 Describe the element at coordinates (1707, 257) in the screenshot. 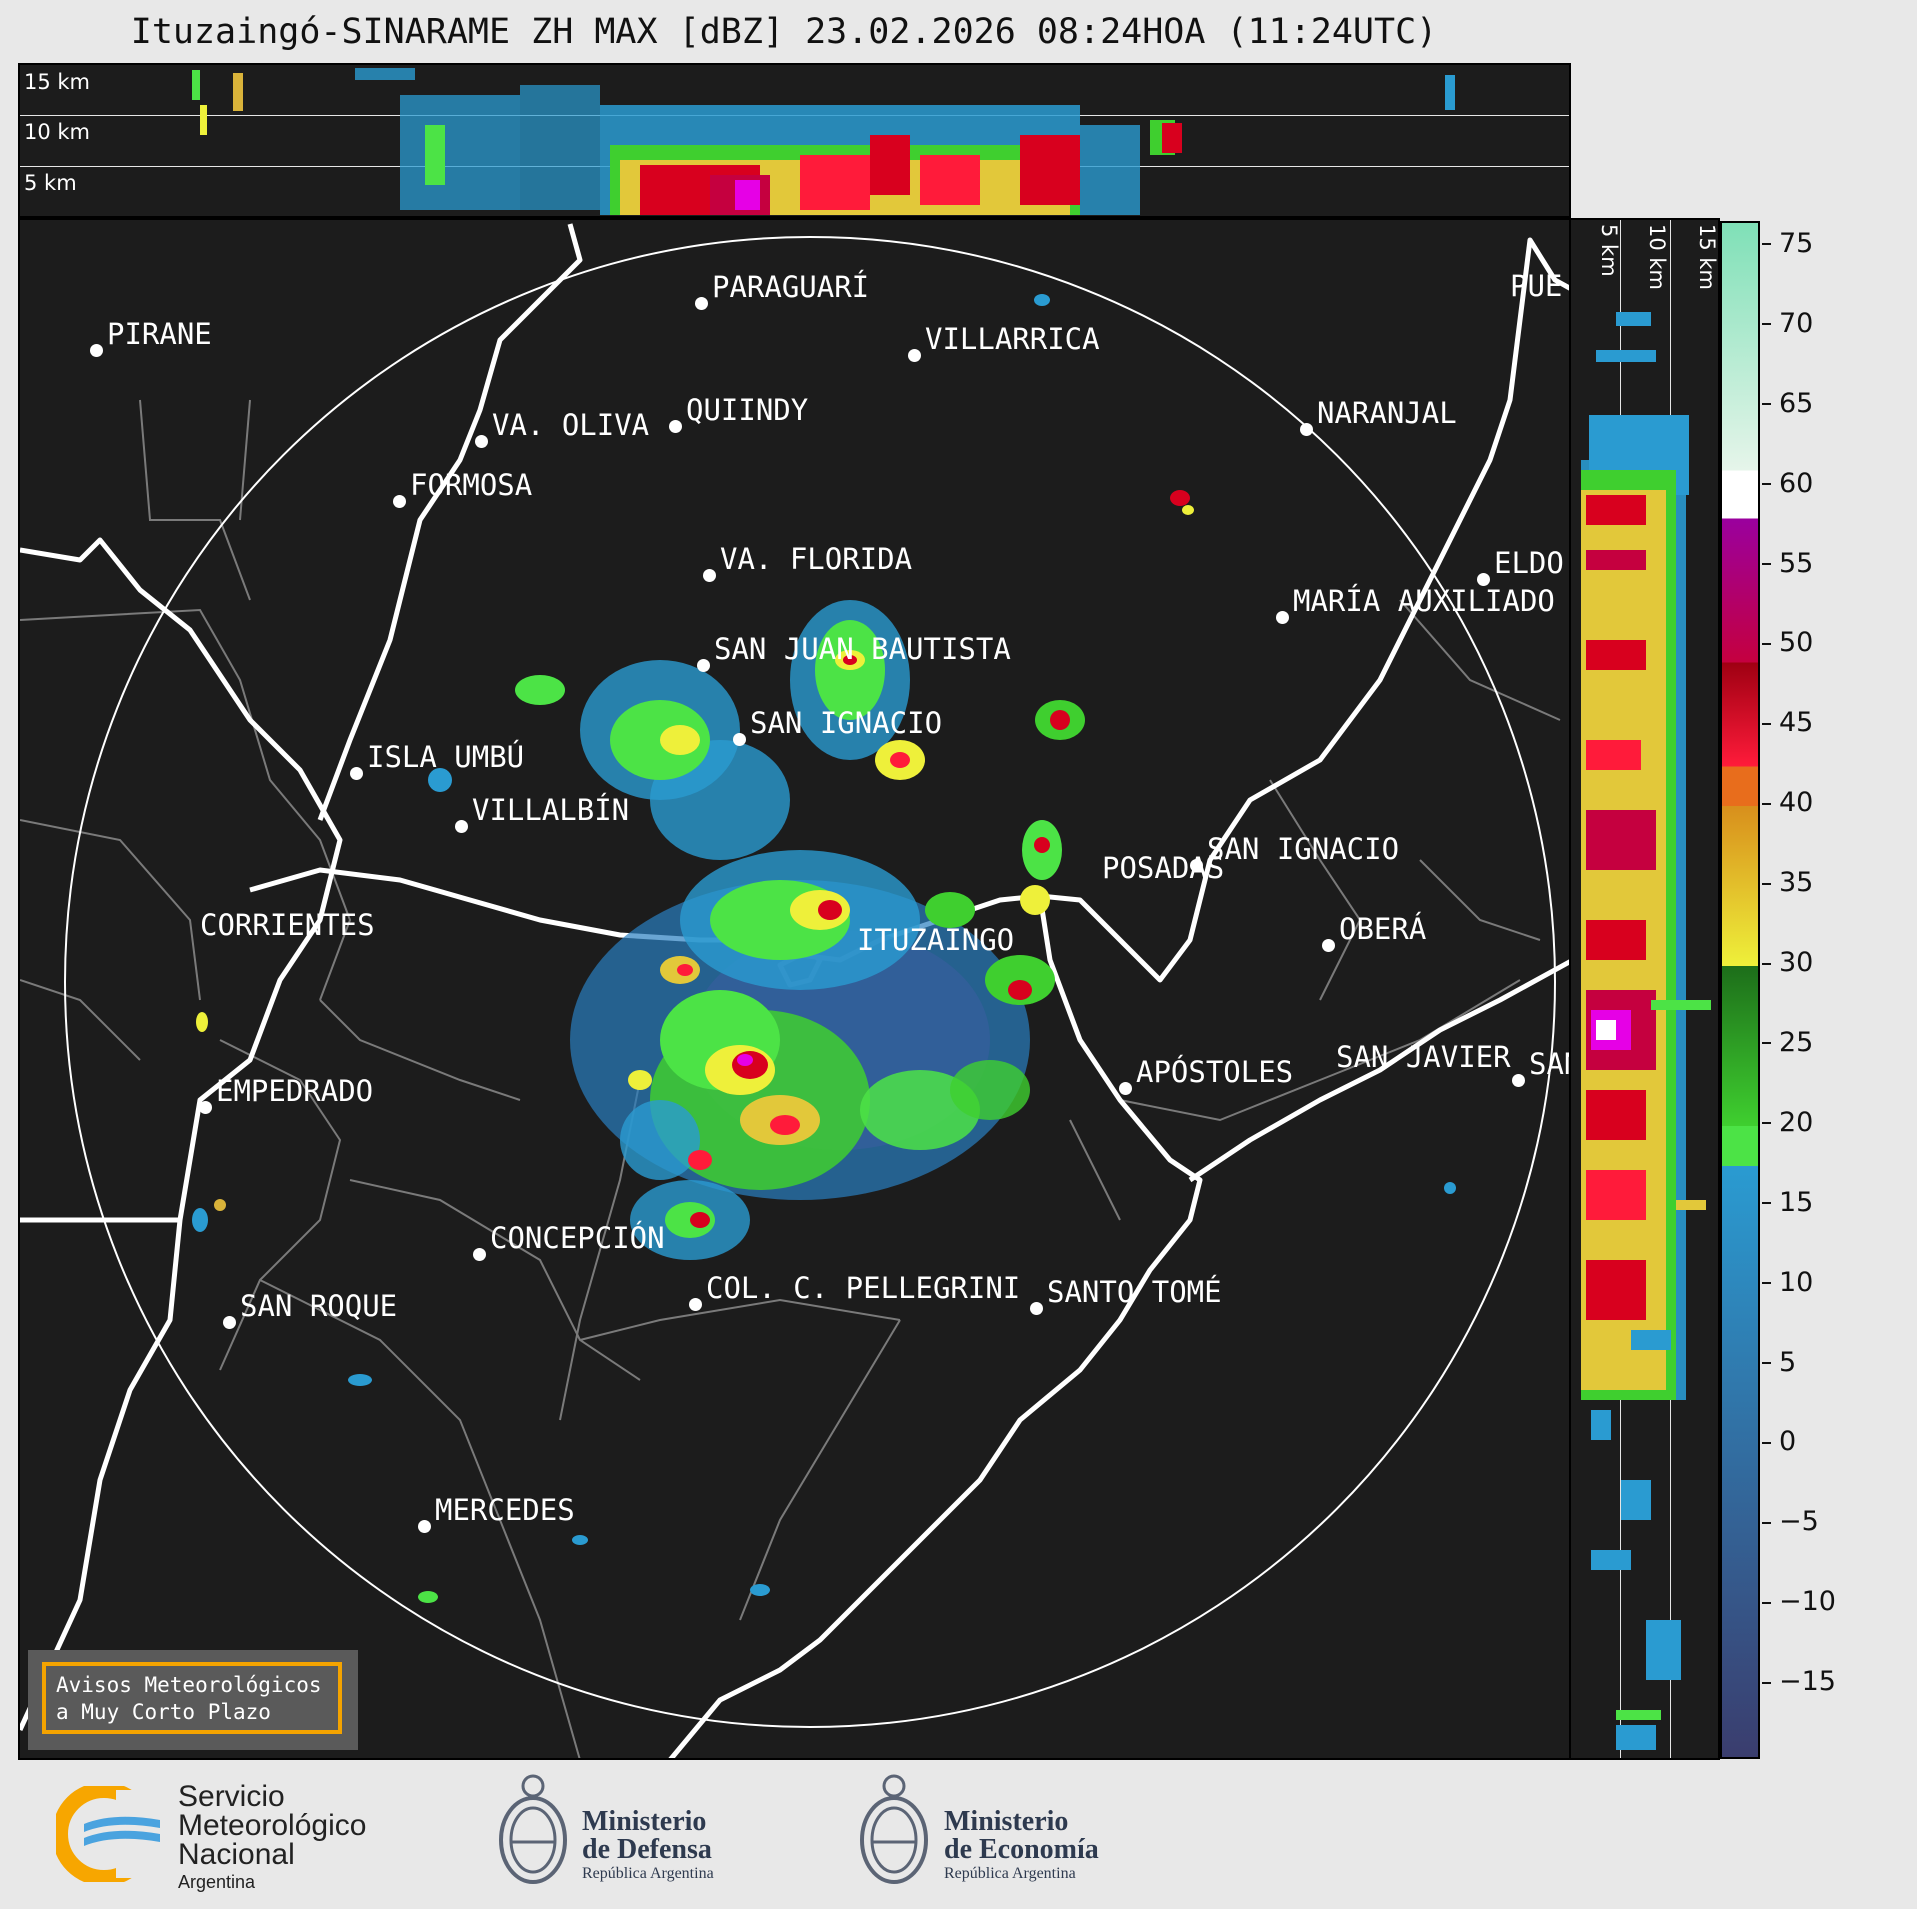

I see `vheight-label-15km: 15 km` at that location.